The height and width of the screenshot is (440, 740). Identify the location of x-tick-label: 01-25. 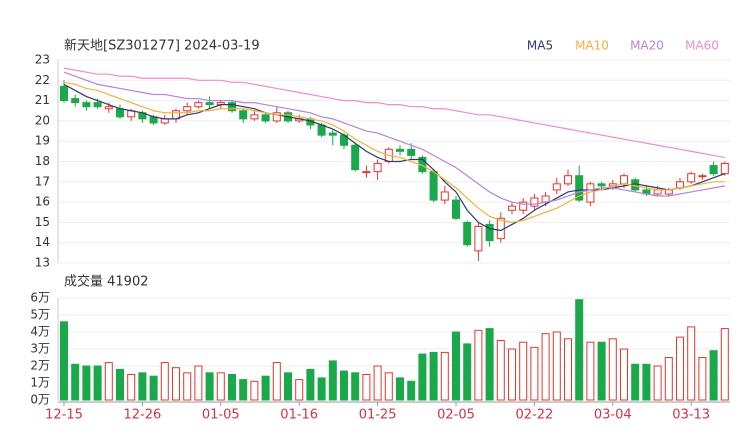
(378, 415).